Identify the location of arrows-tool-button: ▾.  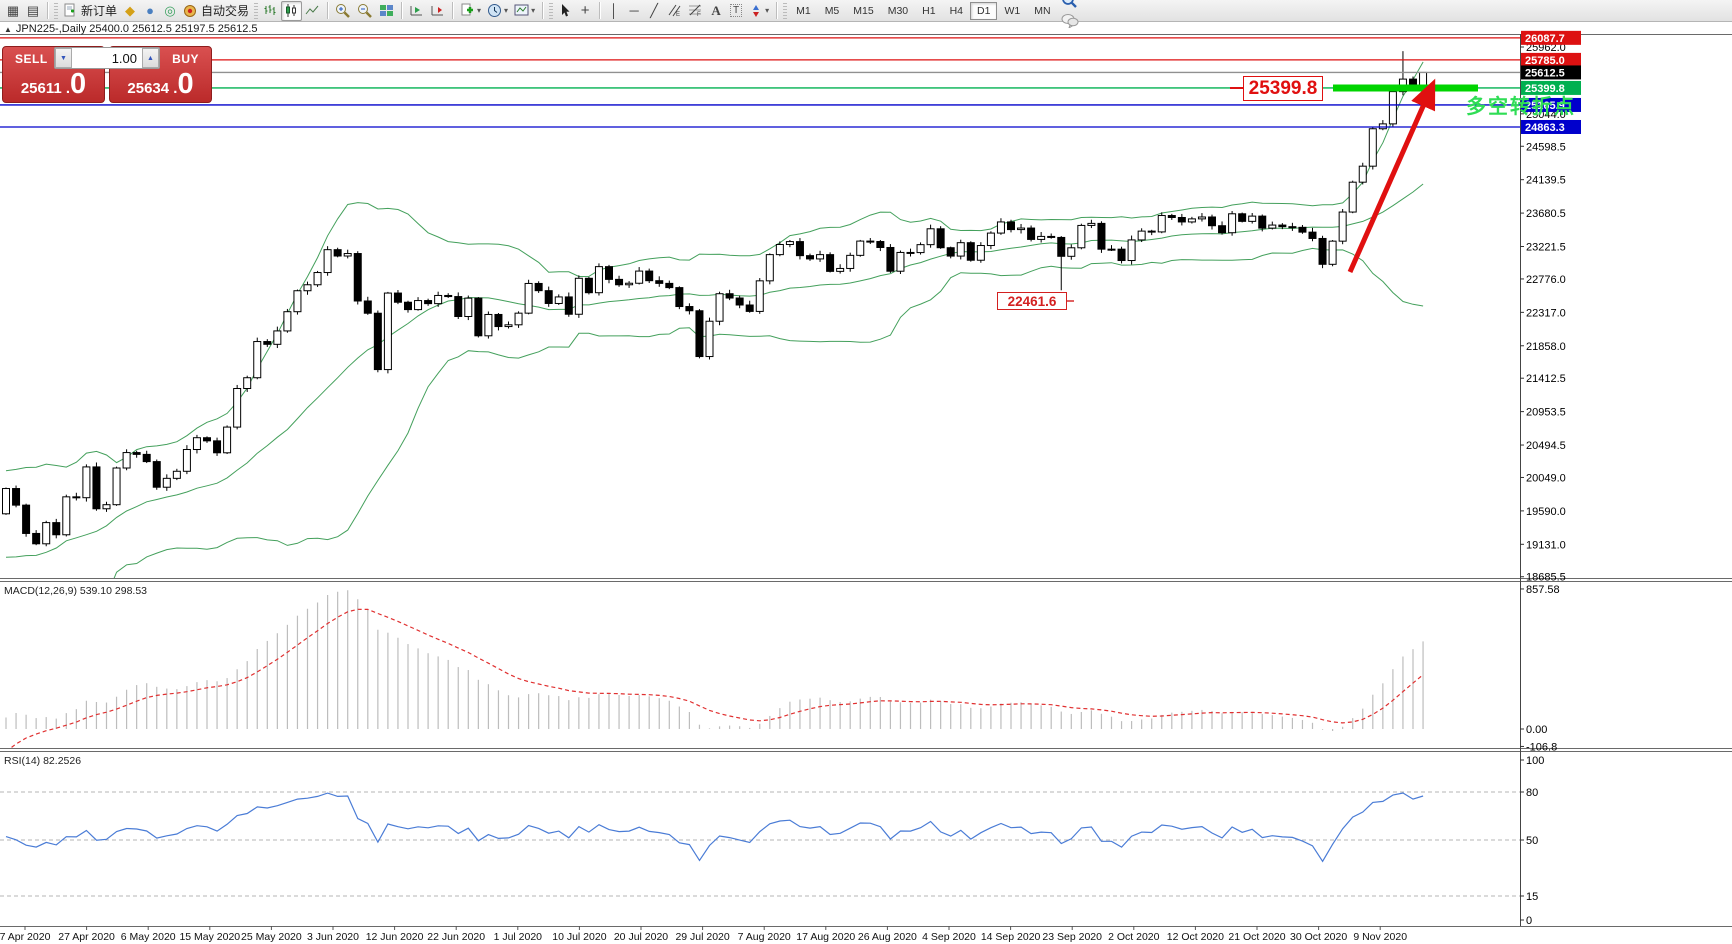
(759, 11).